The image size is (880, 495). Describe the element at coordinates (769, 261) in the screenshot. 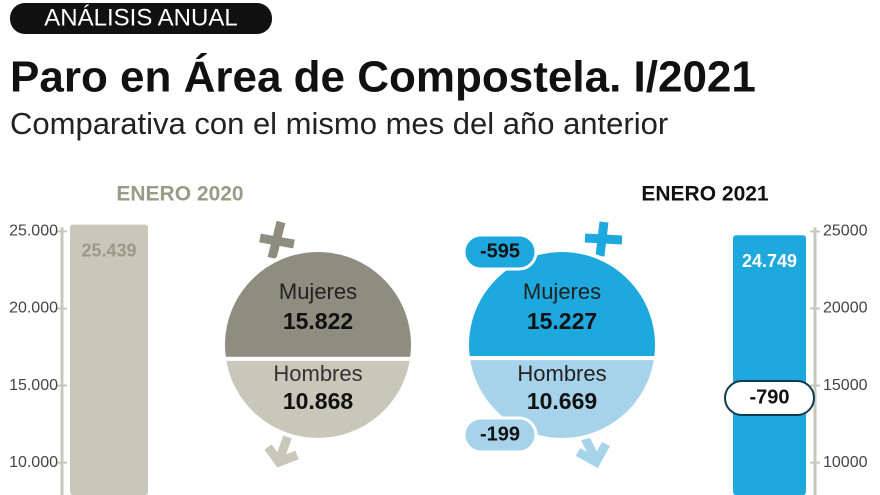

I see `bar-value-label: 24.749` at that location.